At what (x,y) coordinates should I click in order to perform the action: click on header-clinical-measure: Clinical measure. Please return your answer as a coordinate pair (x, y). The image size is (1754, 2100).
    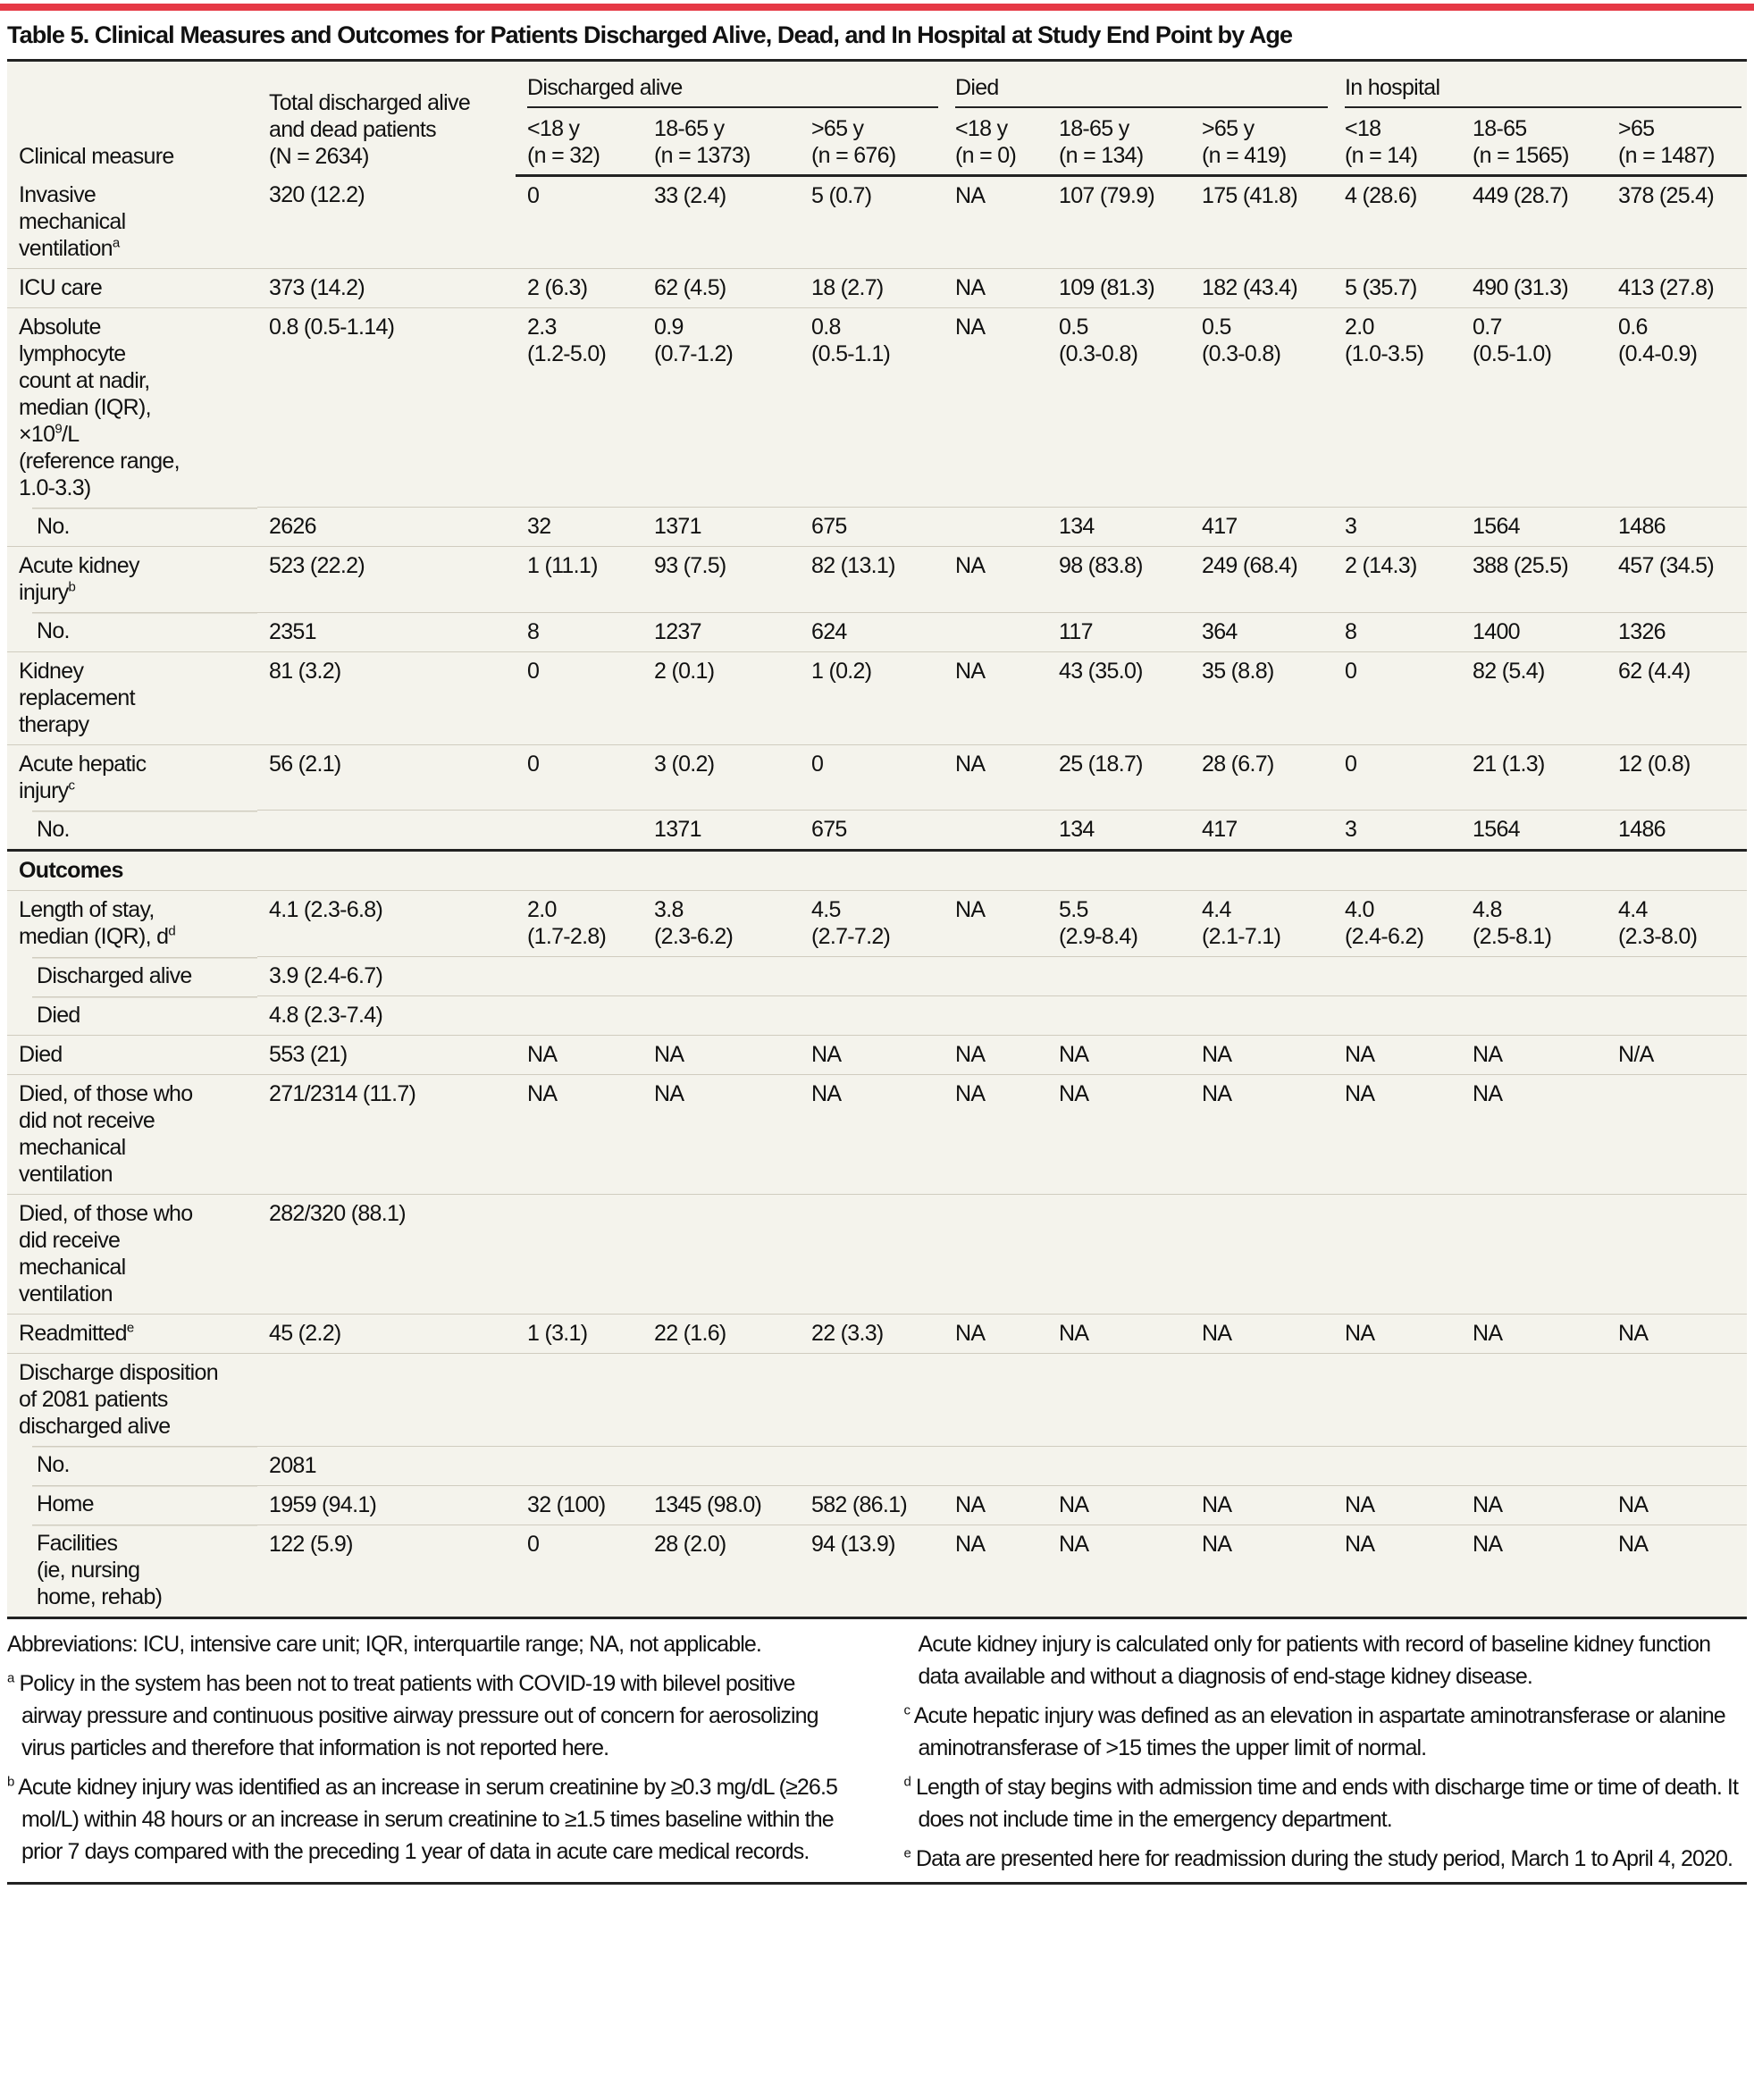
    Looking at the image, I should click on (96, 156).